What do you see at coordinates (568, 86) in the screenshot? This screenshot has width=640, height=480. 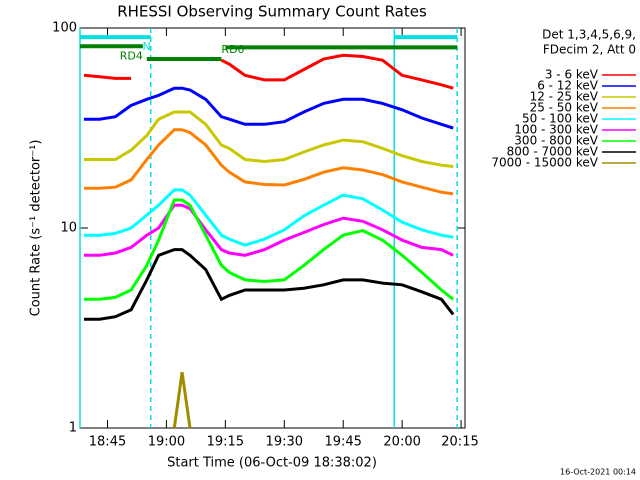 I see `legend-label: 6 - 12 keV` at bounding box center [568, 86].